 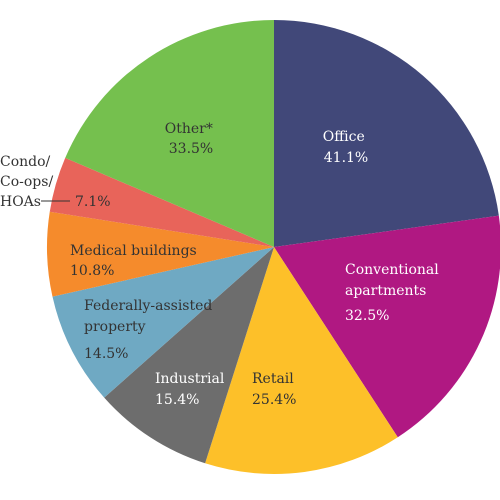 I want to click on label-retail: Retail 25.4%, so click(x=275, y=389).